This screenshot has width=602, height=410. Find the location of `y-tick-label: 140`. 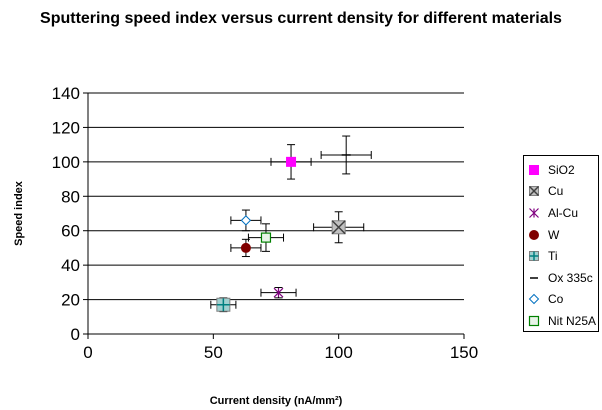

y-tick-label: 140 is located at coordinates (66, 93).